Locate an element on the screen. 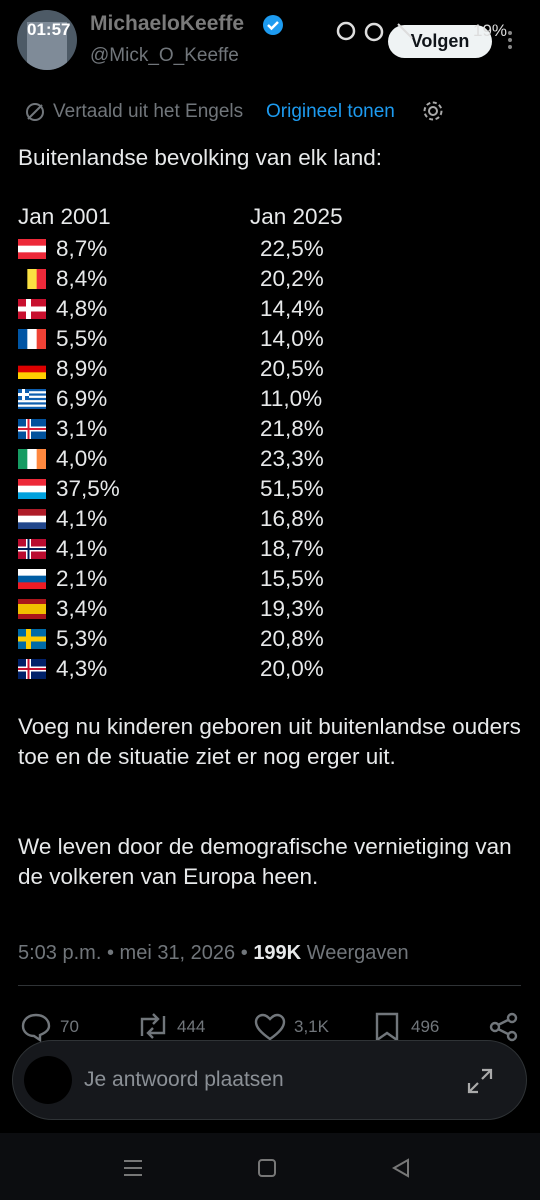 The width and height of the screenshot is (540, 1200). value-2025: 20,2% is located at coordinates (292, 278).